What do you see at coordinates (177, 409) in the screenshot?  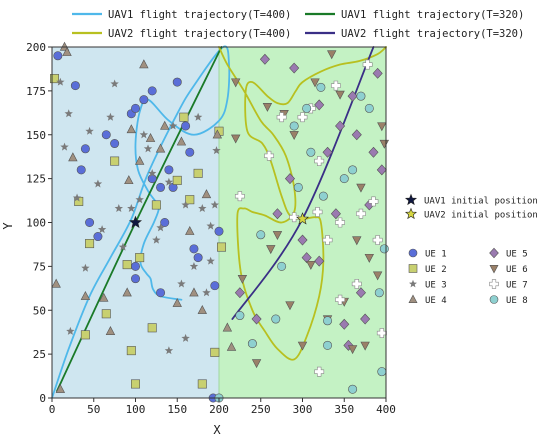 I see `x-tick-label: 150` at bounding box center [177, 409].